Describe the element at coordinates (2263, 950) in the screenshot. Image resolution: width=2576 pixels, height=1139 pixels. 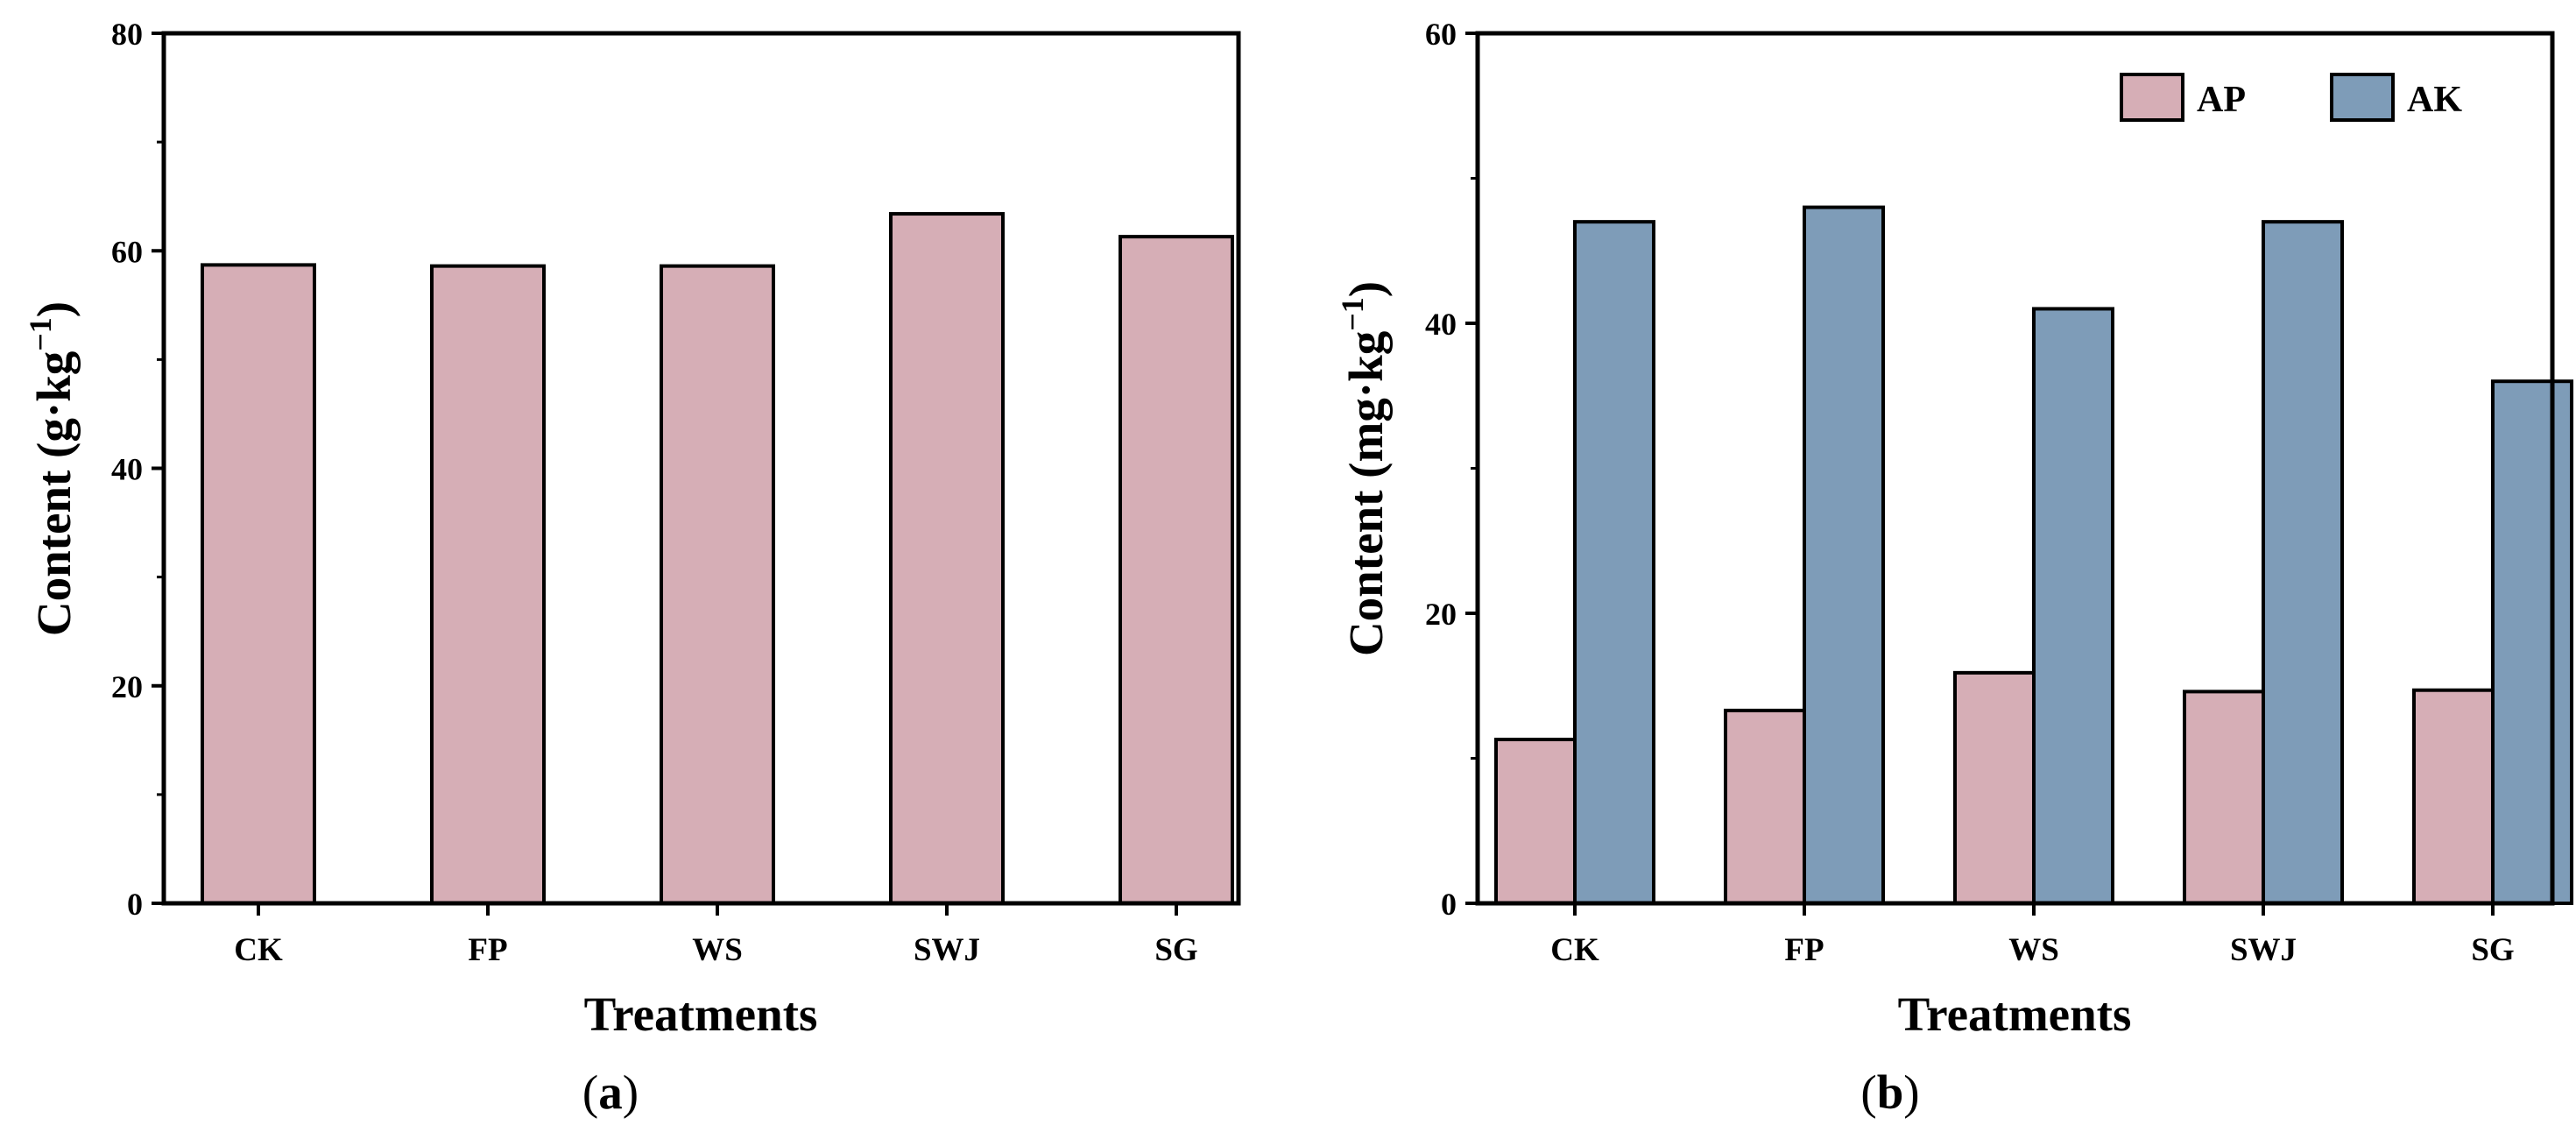
I see `x-tick-label-b-swj: SWJ` at that location.